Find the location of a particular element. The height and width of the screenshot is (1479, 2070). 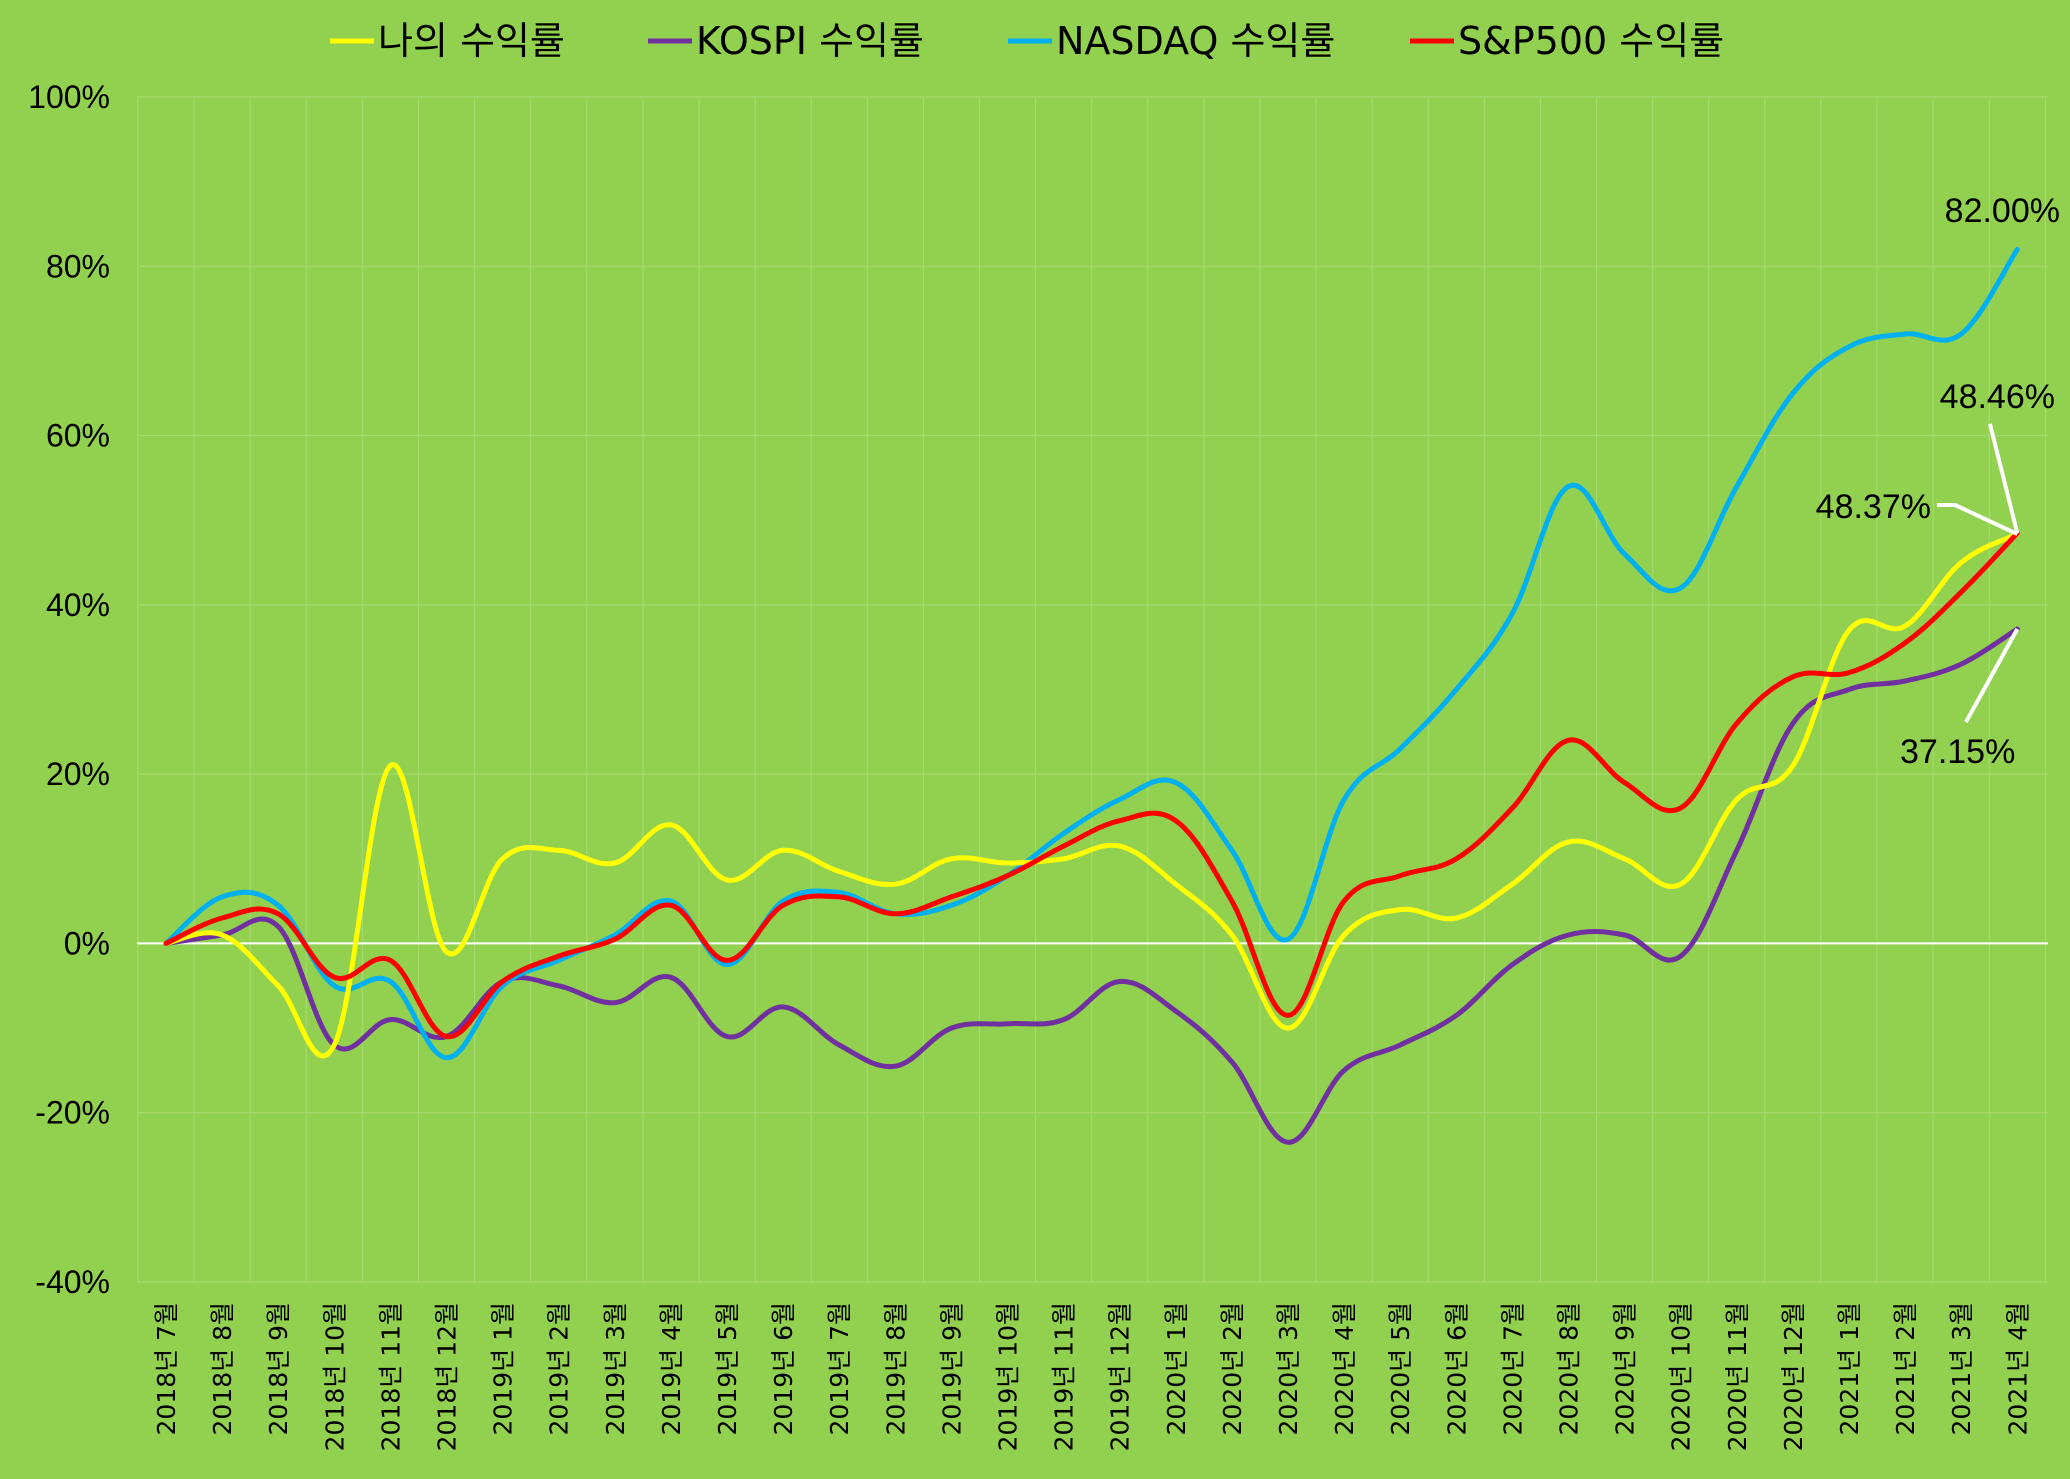

x-tick-label: 2018년 11월 is located at coordinates (390, 1376).